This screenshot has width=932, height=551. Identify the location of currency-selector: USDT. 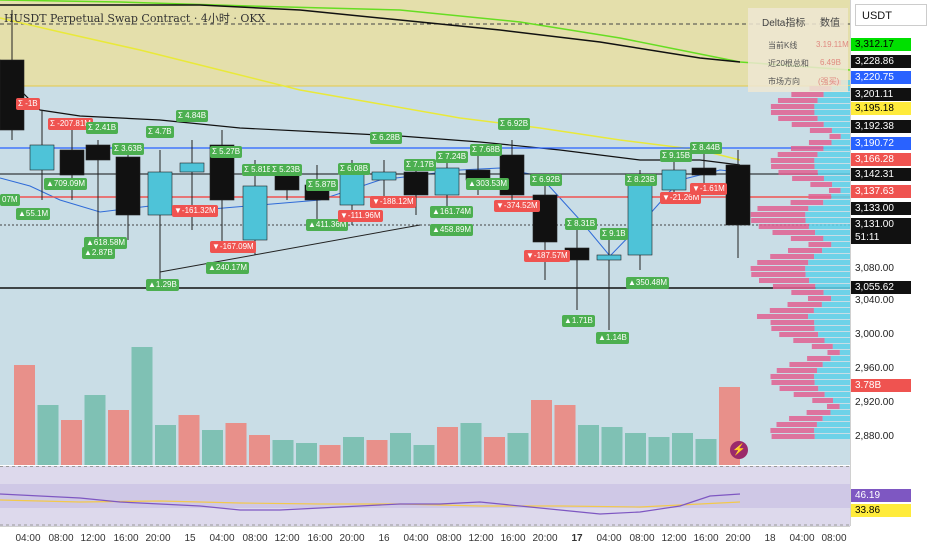
(891, 15).